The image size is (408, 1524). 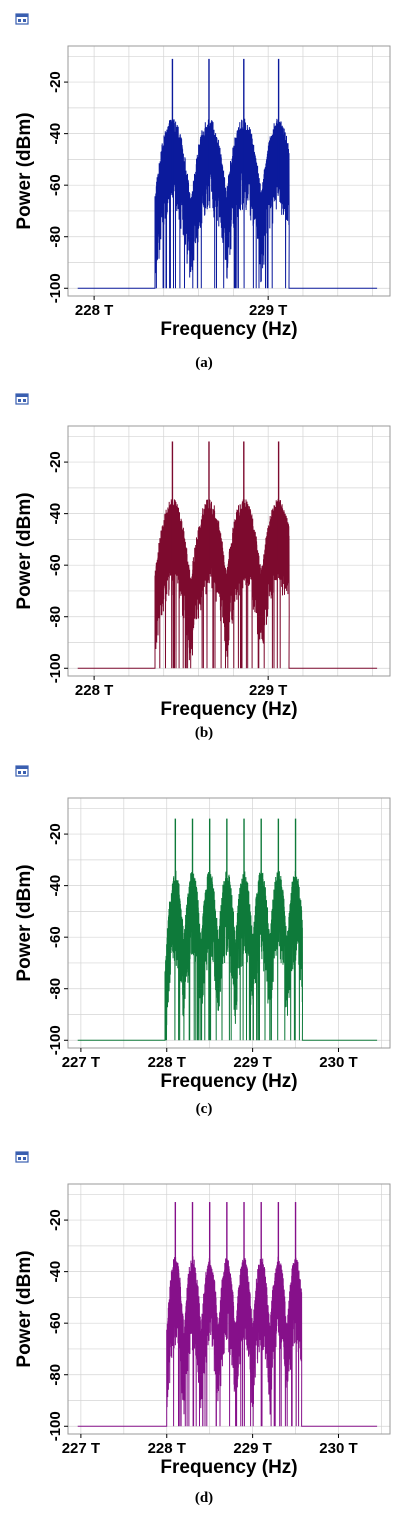 What do you see at coordinates (204, 1109) in the screenshot?
I see `caption-c: (c)` at bounding box center [204, 1109].